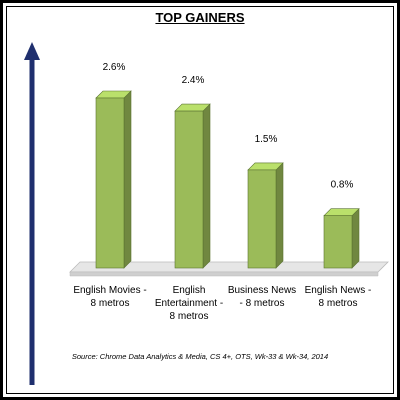 The height and width of the screenshot is (400, 400). I want to click on value-label: 0.8%, so click(342, 185).